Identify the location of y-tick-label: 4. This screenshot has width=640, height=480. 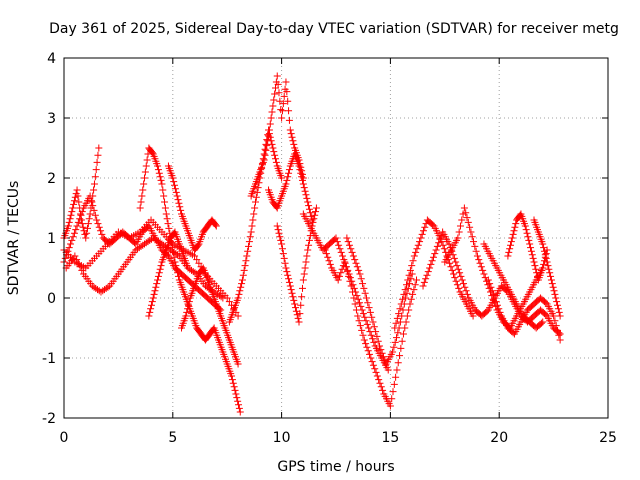
(51, 59).